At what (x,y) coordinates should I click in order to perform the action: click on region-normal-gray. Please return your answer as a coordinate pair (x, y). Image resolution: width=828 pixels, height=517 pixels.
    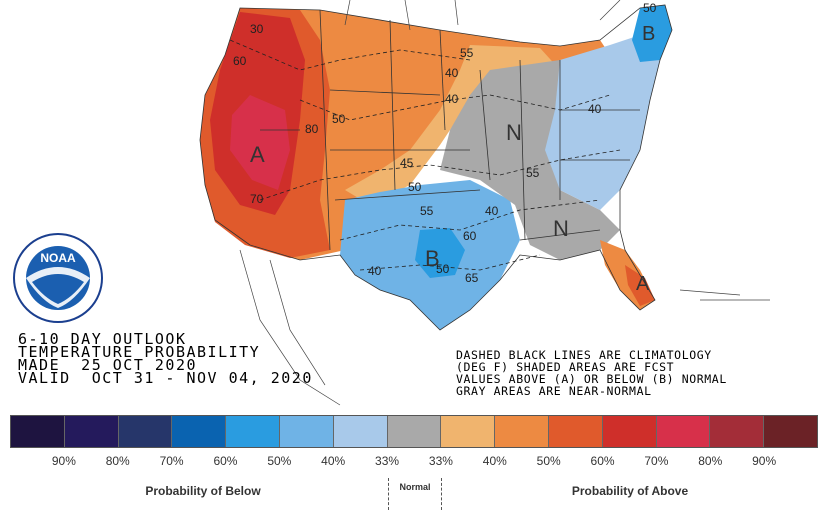
    Looking at the image, I should click on (530, 160).